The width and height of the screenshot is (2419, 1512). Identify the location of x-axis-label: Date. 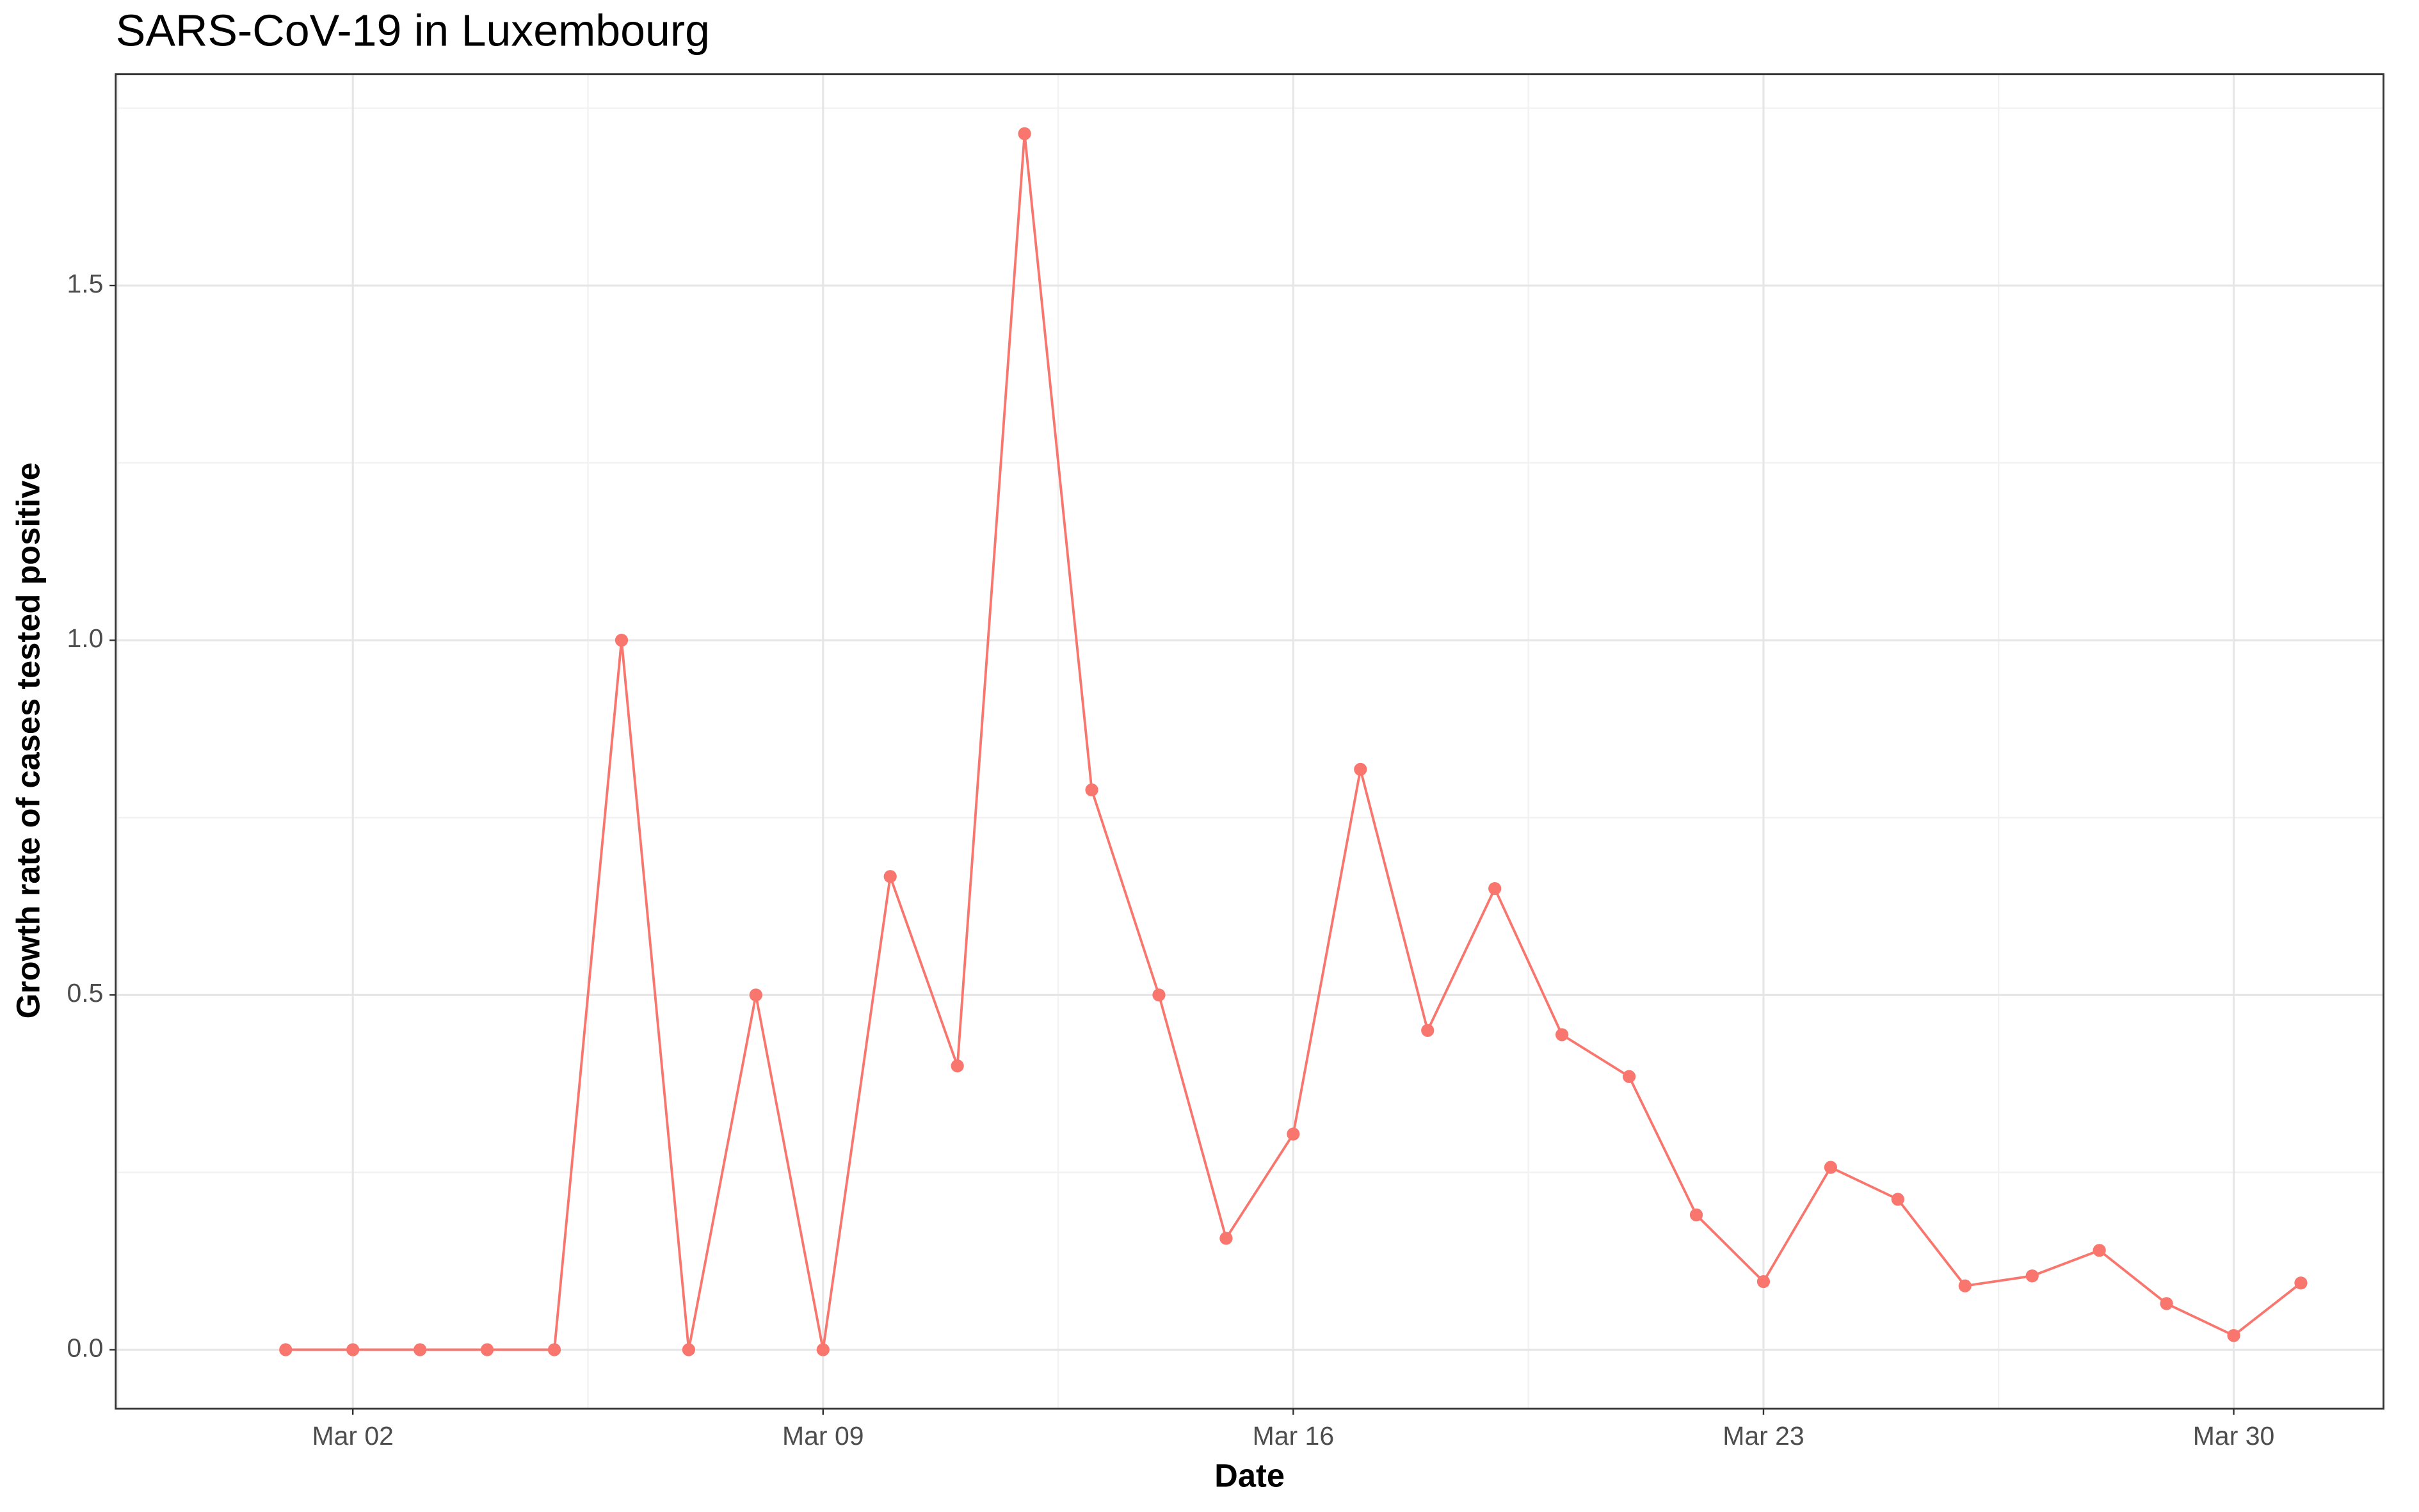
(1249, 1475).